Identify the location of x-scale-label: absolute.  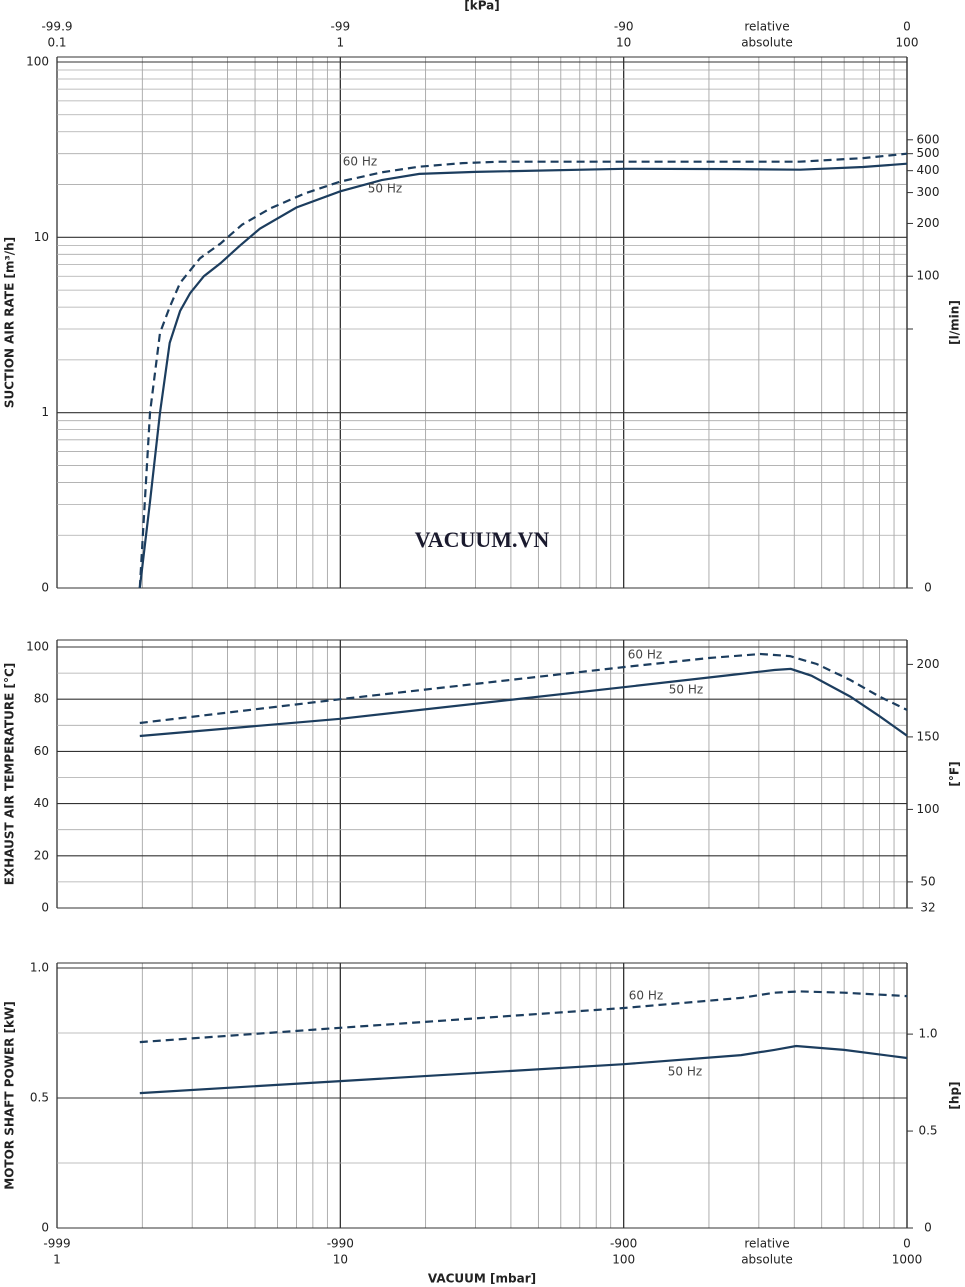
(767, 1260).